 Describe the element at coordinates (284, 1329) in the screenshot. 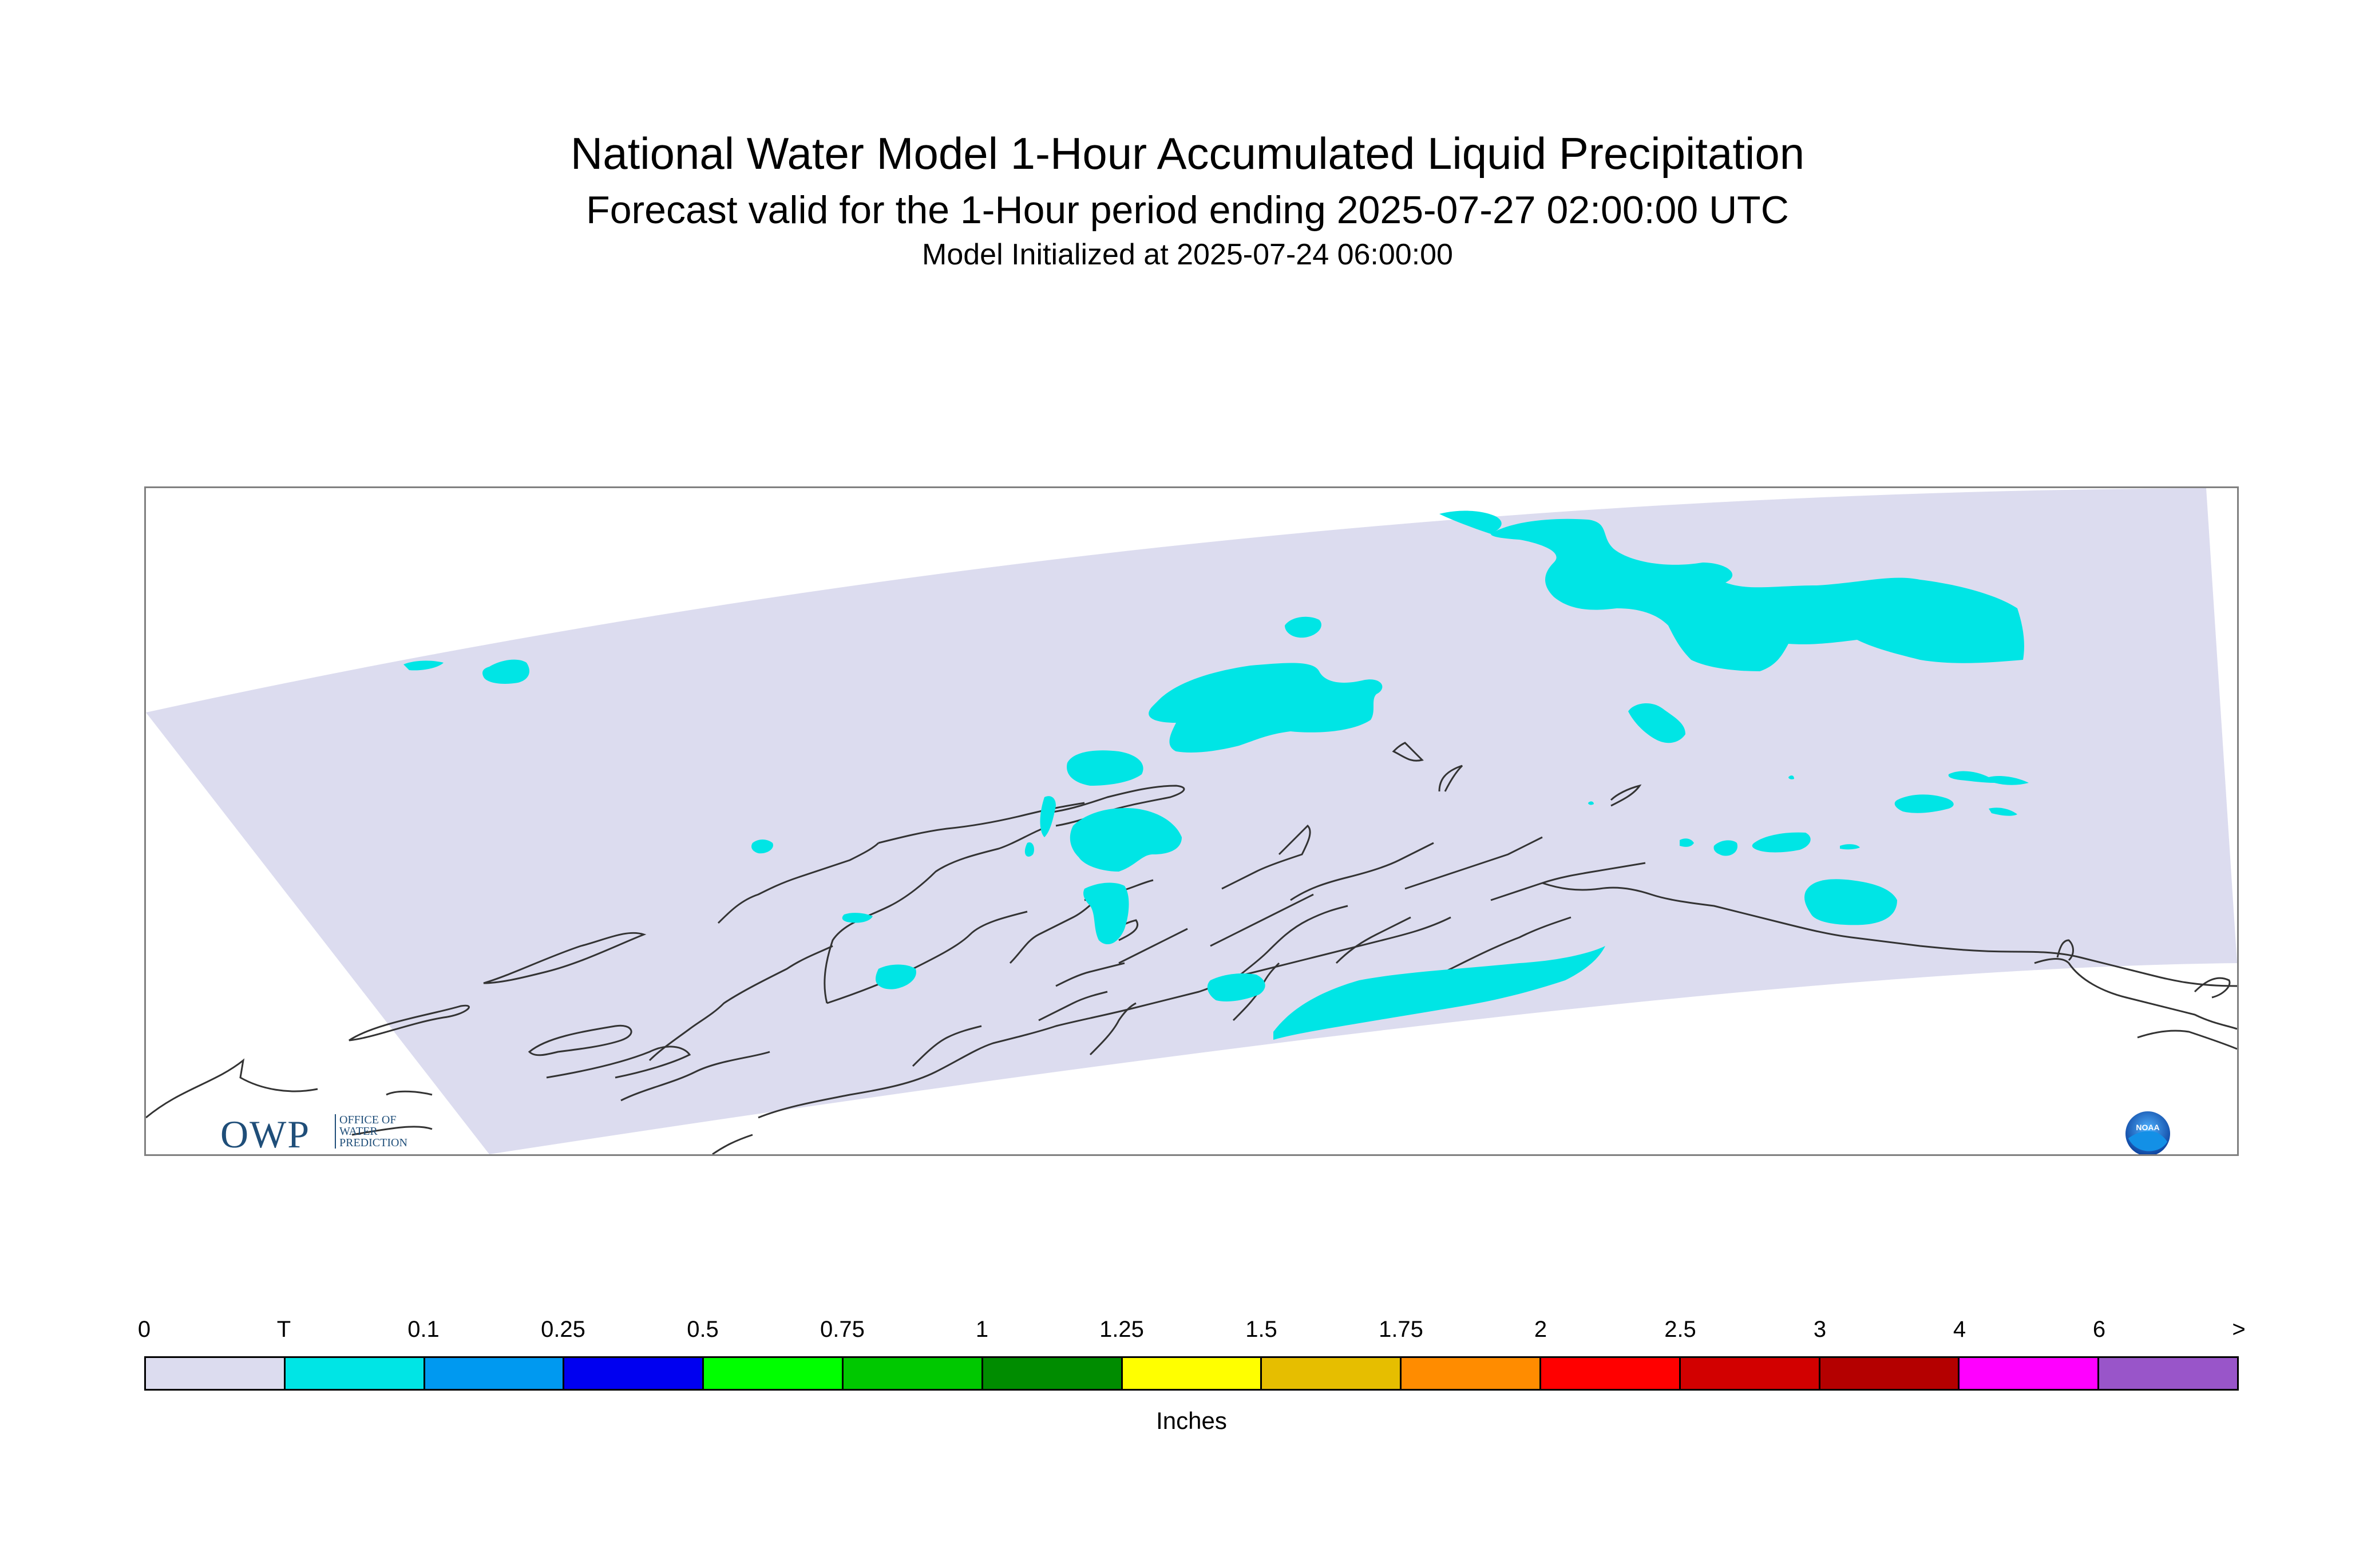

I see `legend-tick-label: T` at that location.